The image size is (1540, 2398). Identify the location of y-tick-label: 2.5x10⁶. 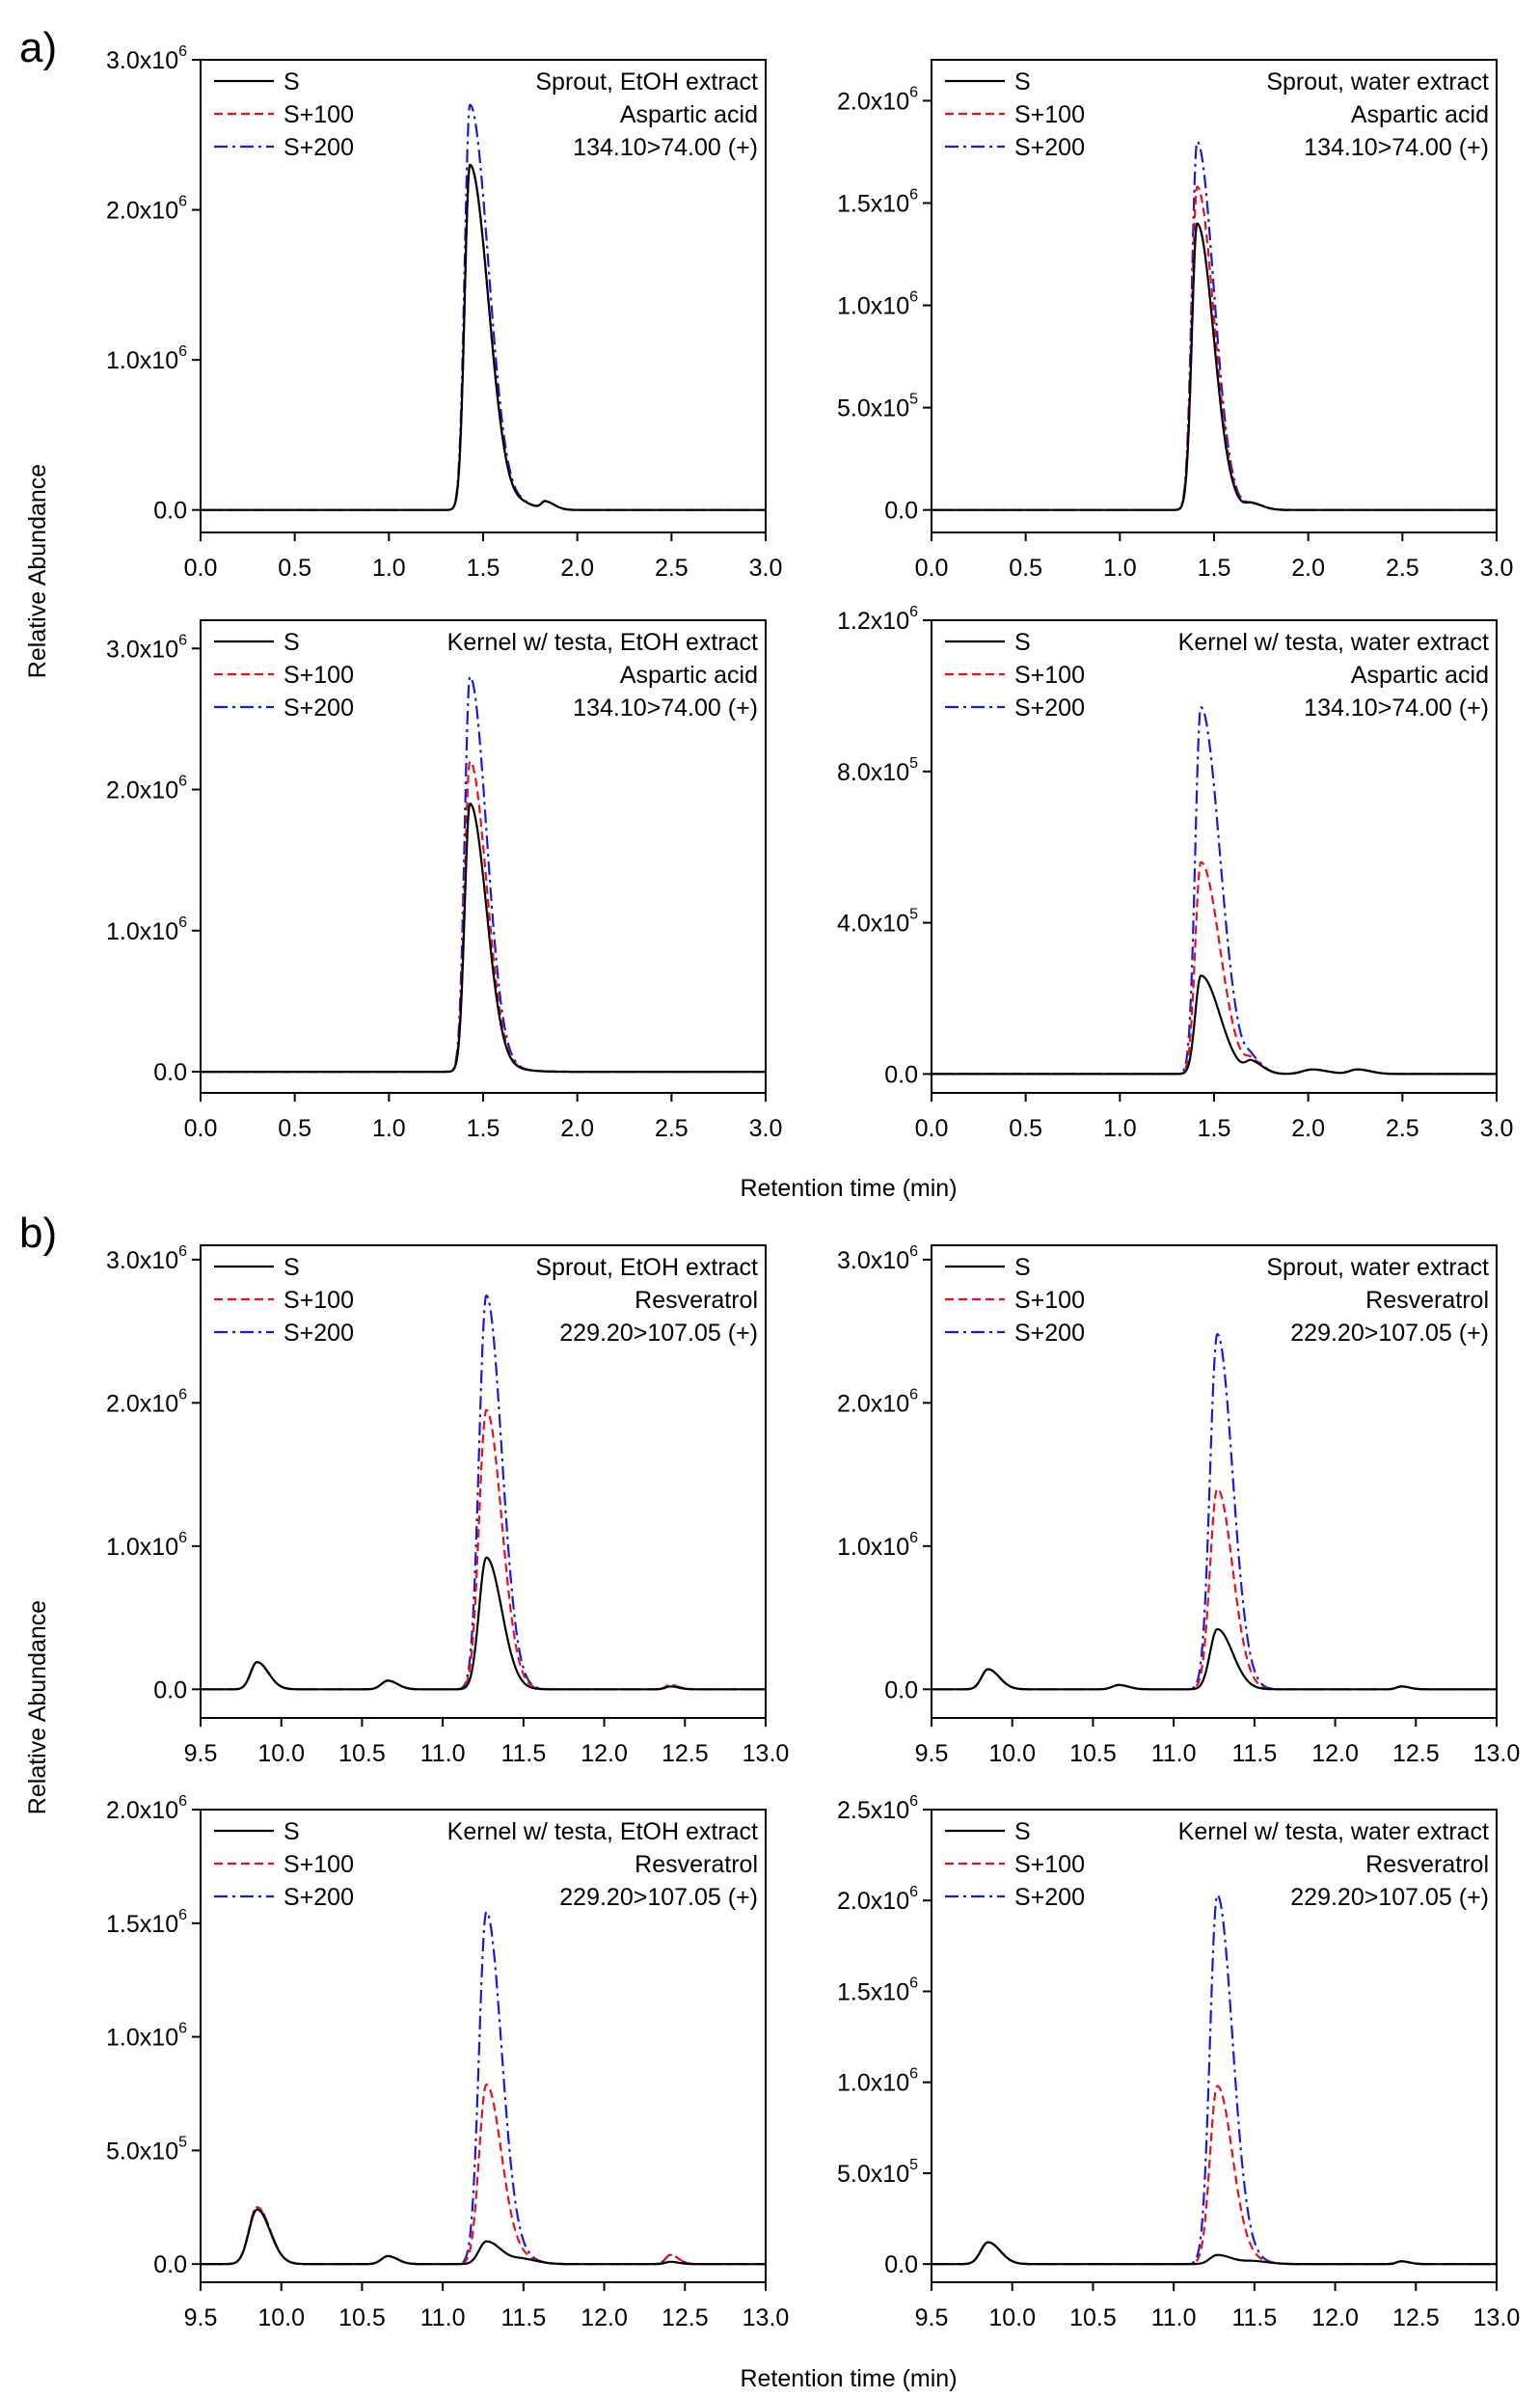
(877, 1808).